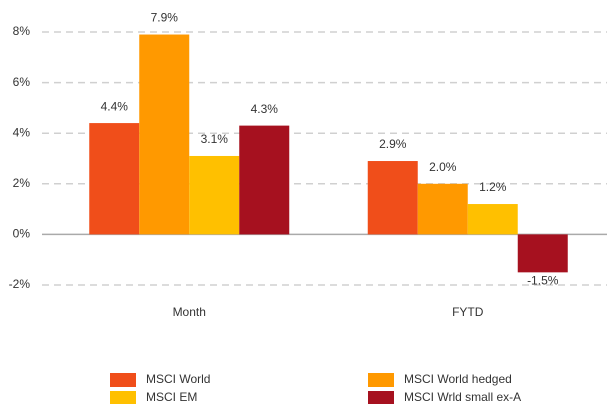 The height and width of the screenshot is (404, 607). What do you see at coordinates (458, 379) in the screenshot?
I see `legend-label: MSCI World hedged` at bounding box center [458, 379].